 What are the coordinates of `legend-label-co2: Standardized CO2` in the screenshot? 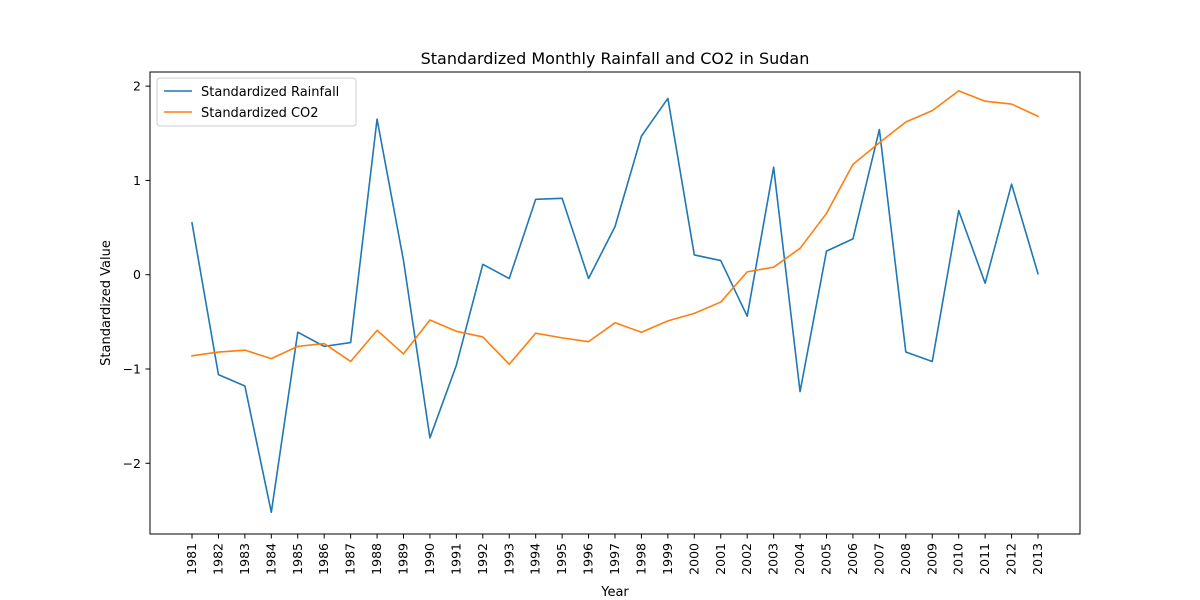 It's located at (260, 113).